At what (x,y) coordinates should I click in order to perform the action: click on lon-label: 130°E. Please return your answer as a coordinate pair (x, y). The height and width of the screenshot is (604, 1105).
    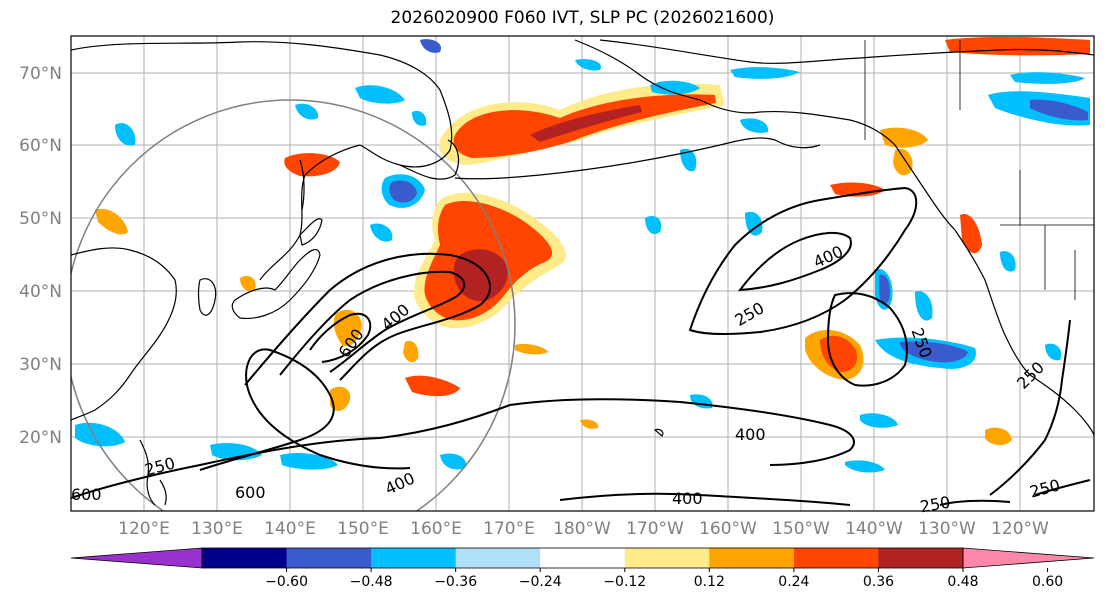
    Looking at the image, I should click on (217, 529).